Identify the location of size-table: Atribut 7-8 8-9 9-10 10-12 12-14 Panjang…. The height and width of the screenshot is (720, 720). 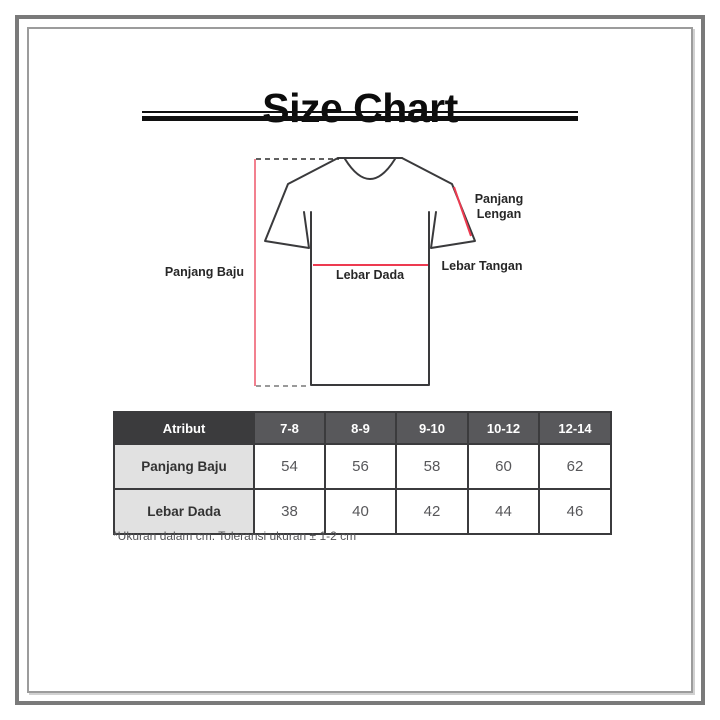
(362, 473).